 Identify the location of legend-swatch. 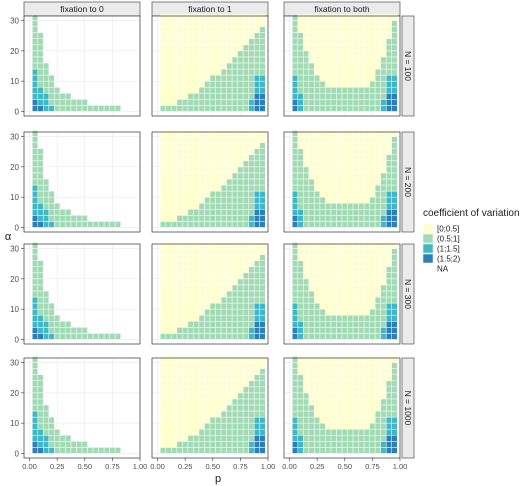
(428, 248).